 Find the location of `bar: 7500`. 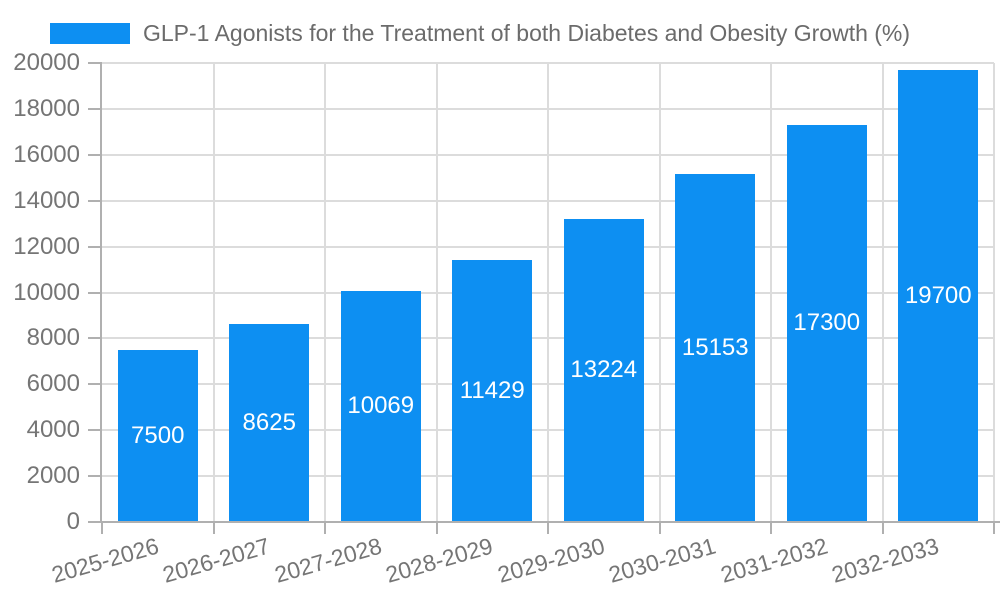

bar: 7500 is located at coordinates (157, 435).